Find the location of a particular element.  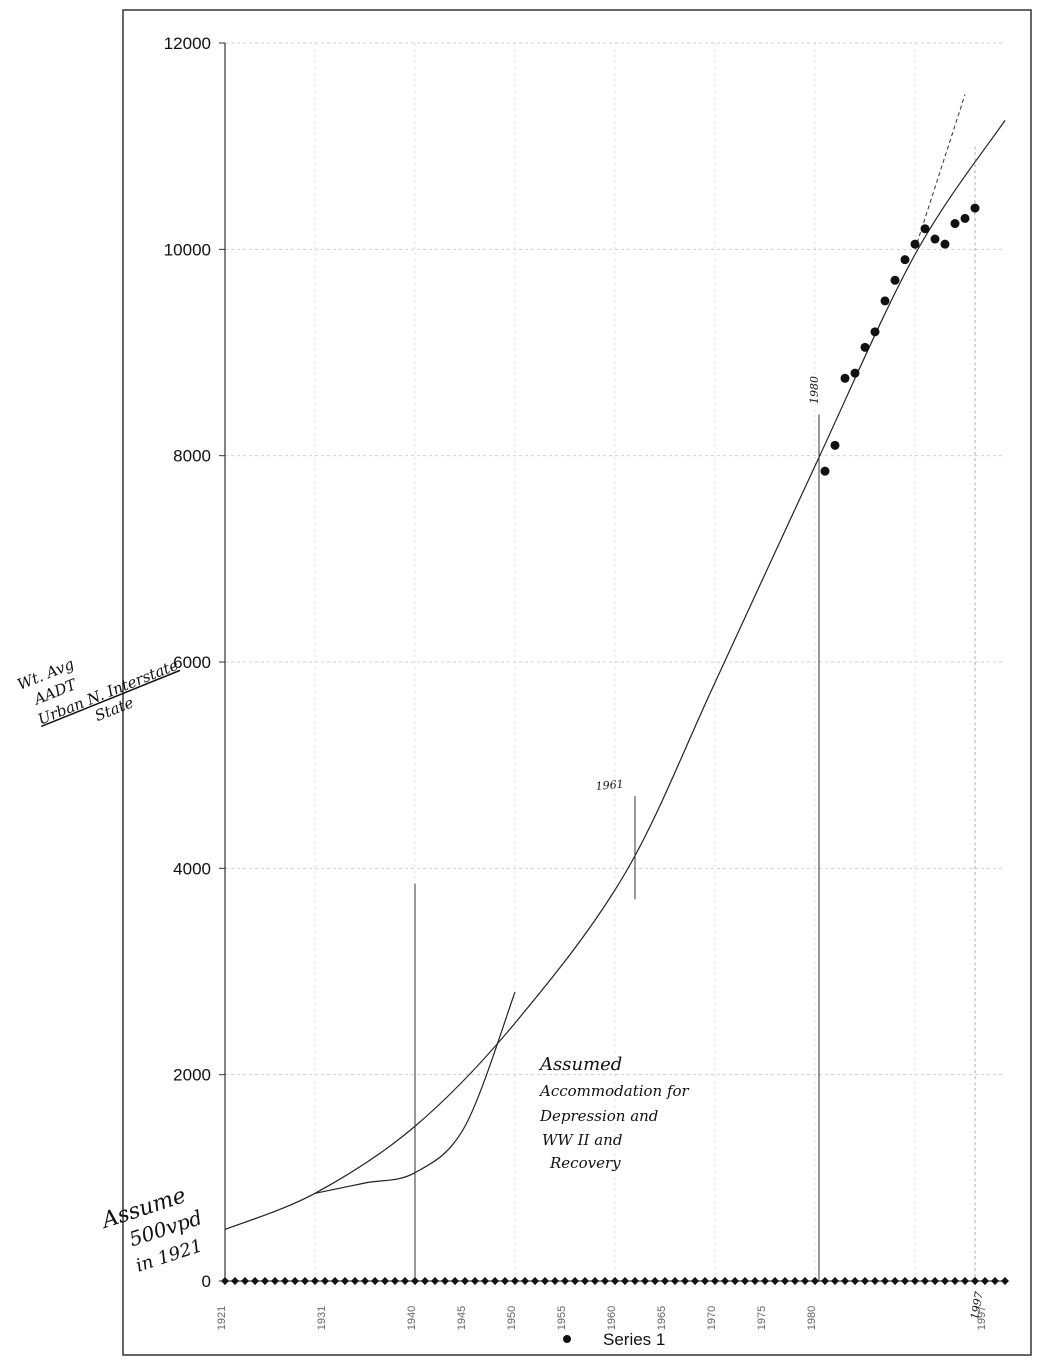

y-tick-label-0: 0 is located at coordinates (206, 1281).